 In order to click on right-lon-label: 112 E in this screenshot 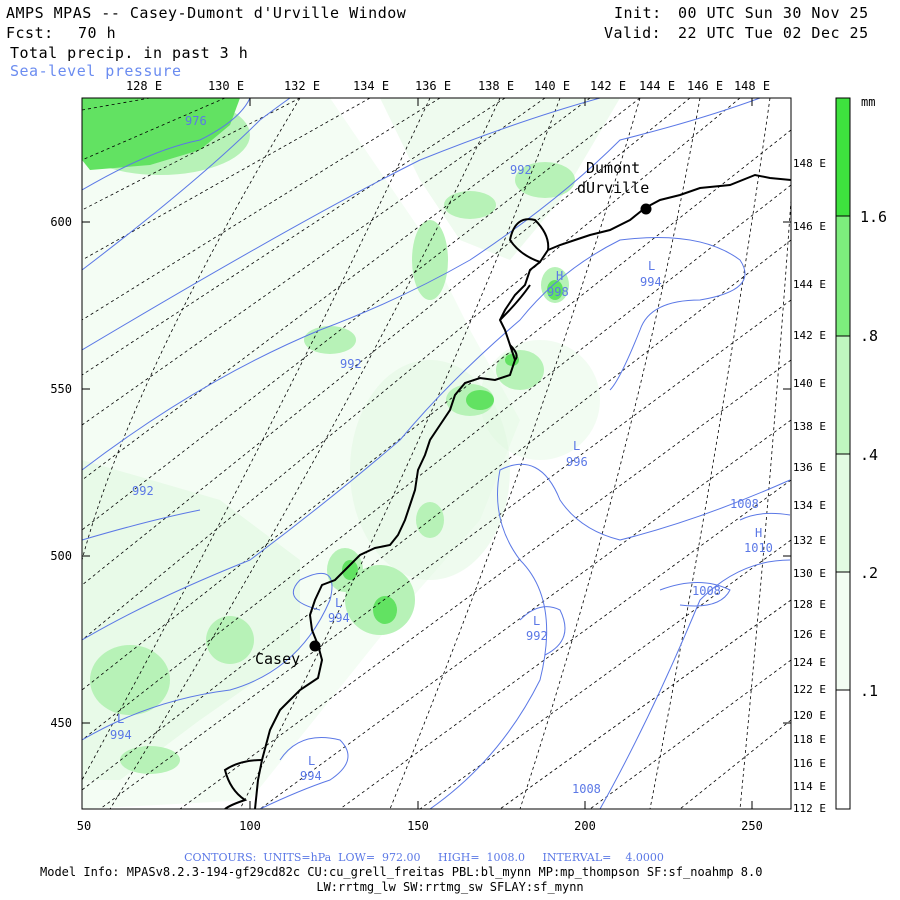, I will do `click(809, 808)`.